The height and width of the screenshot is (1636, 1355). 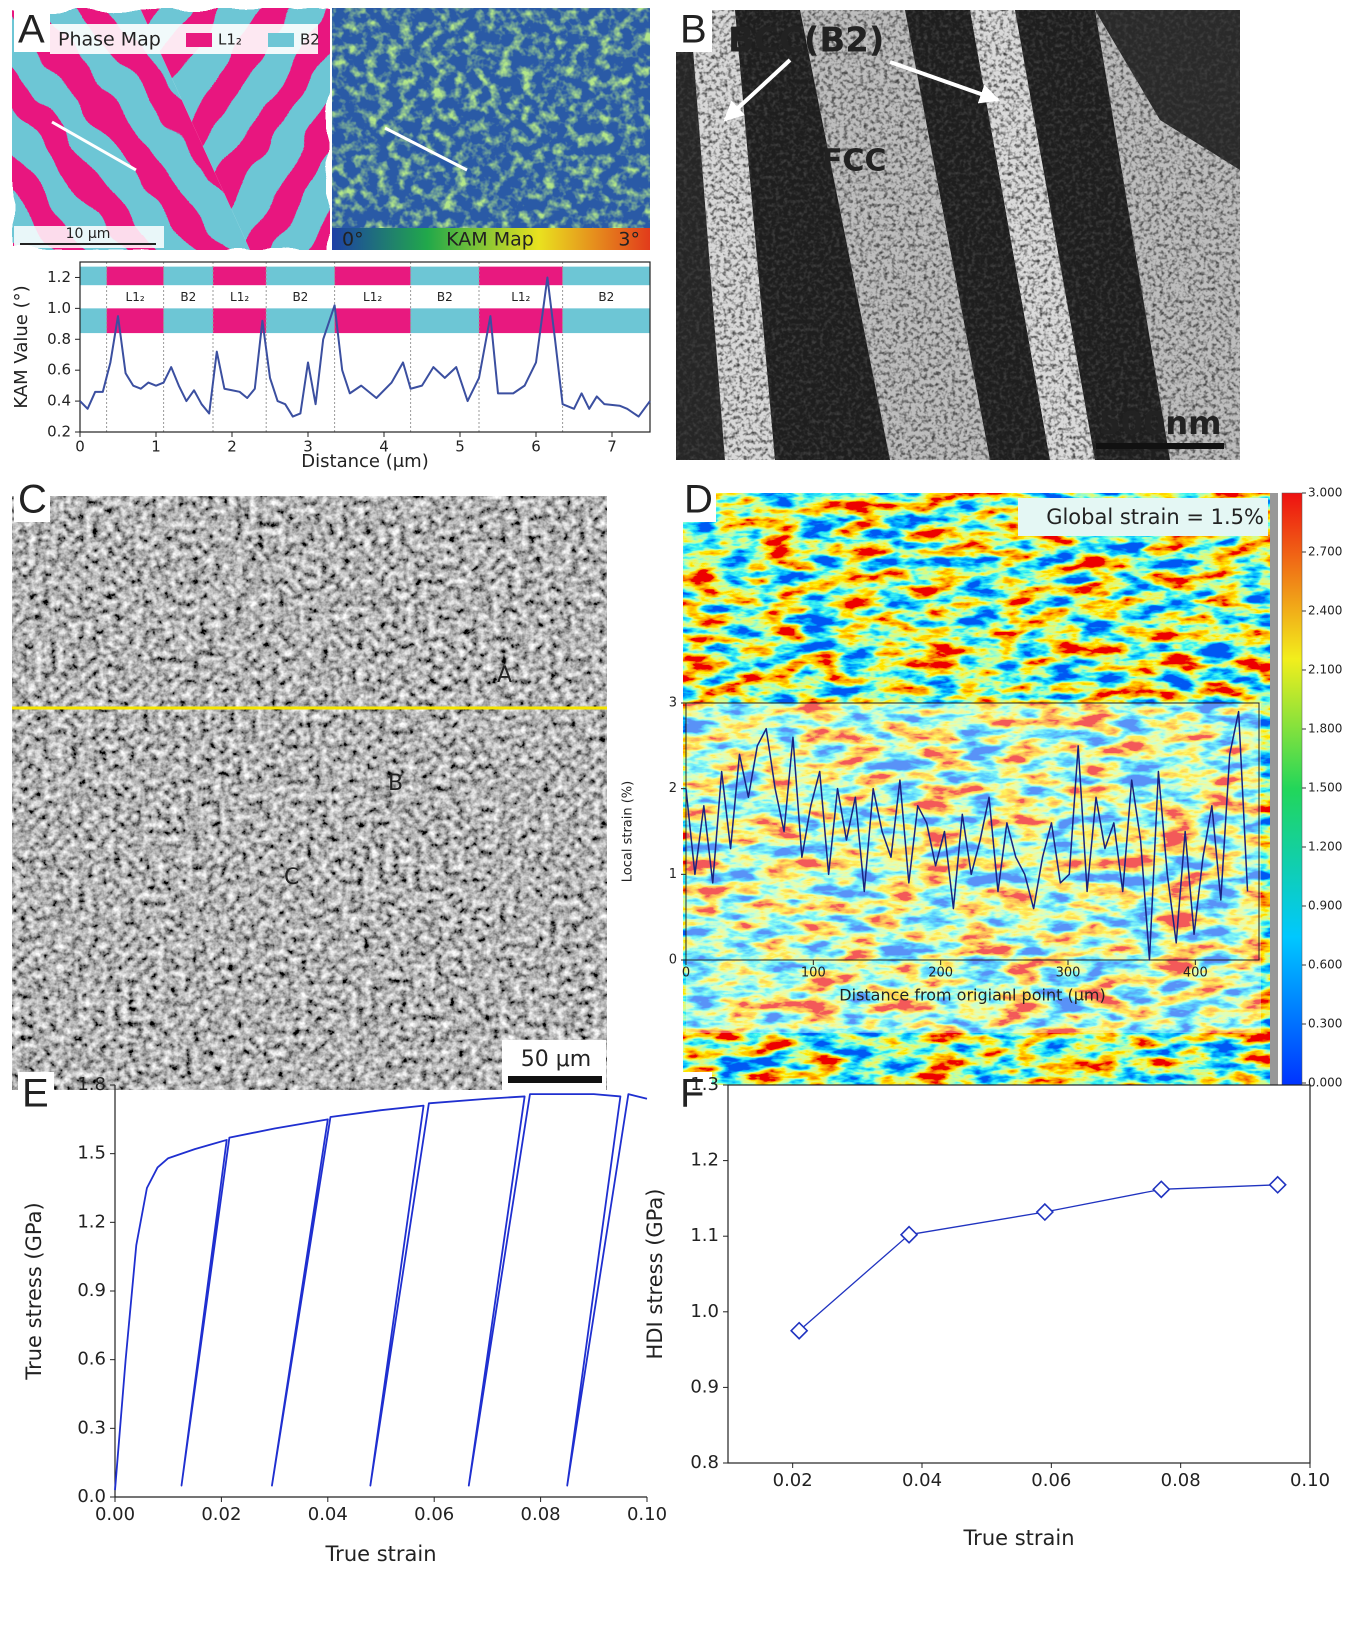 I want to click on x-tick-label: 3, so click(x=308, y=447).